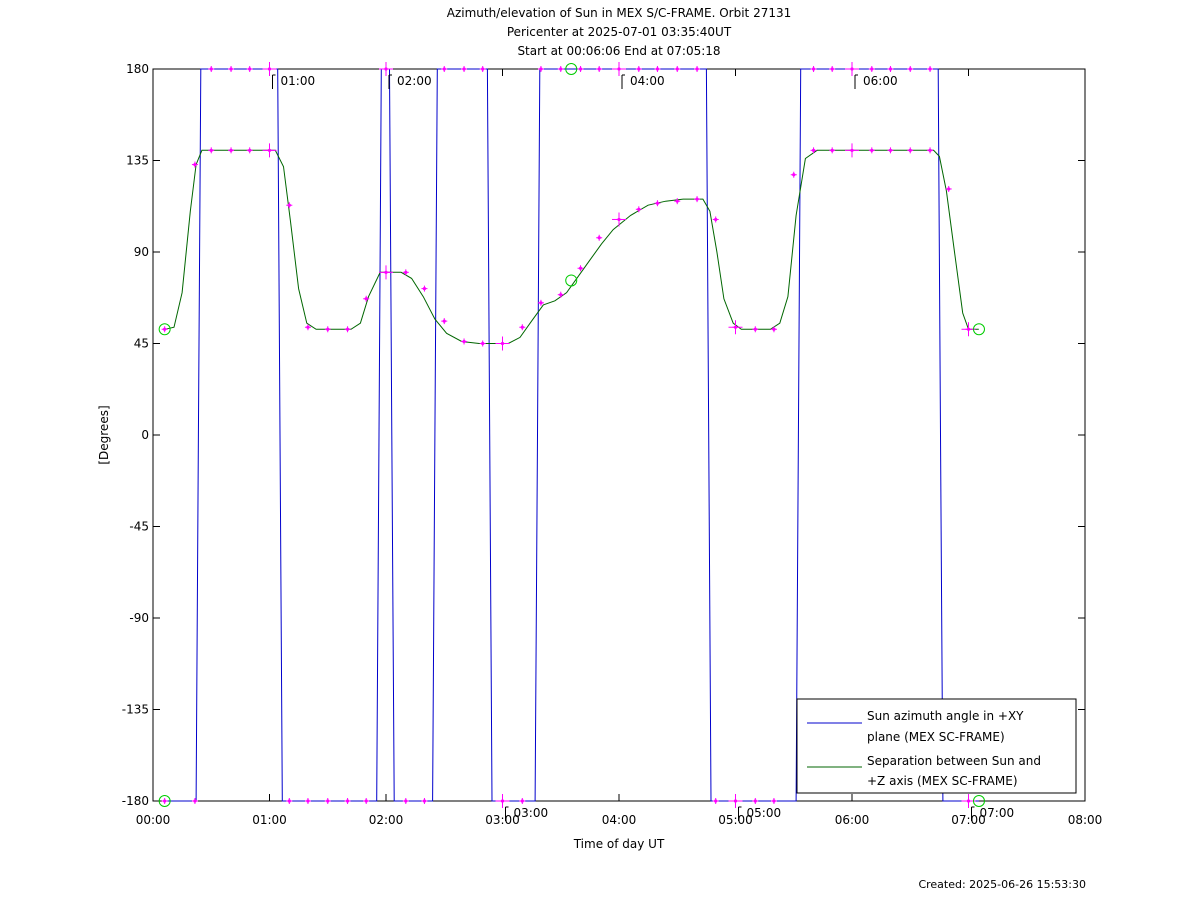 The height and width of the screenshot is (901, 1200). Describe the element at coordinates (968, 820) in the screenshot. I see `x-tick-label: 07:00` at that location.